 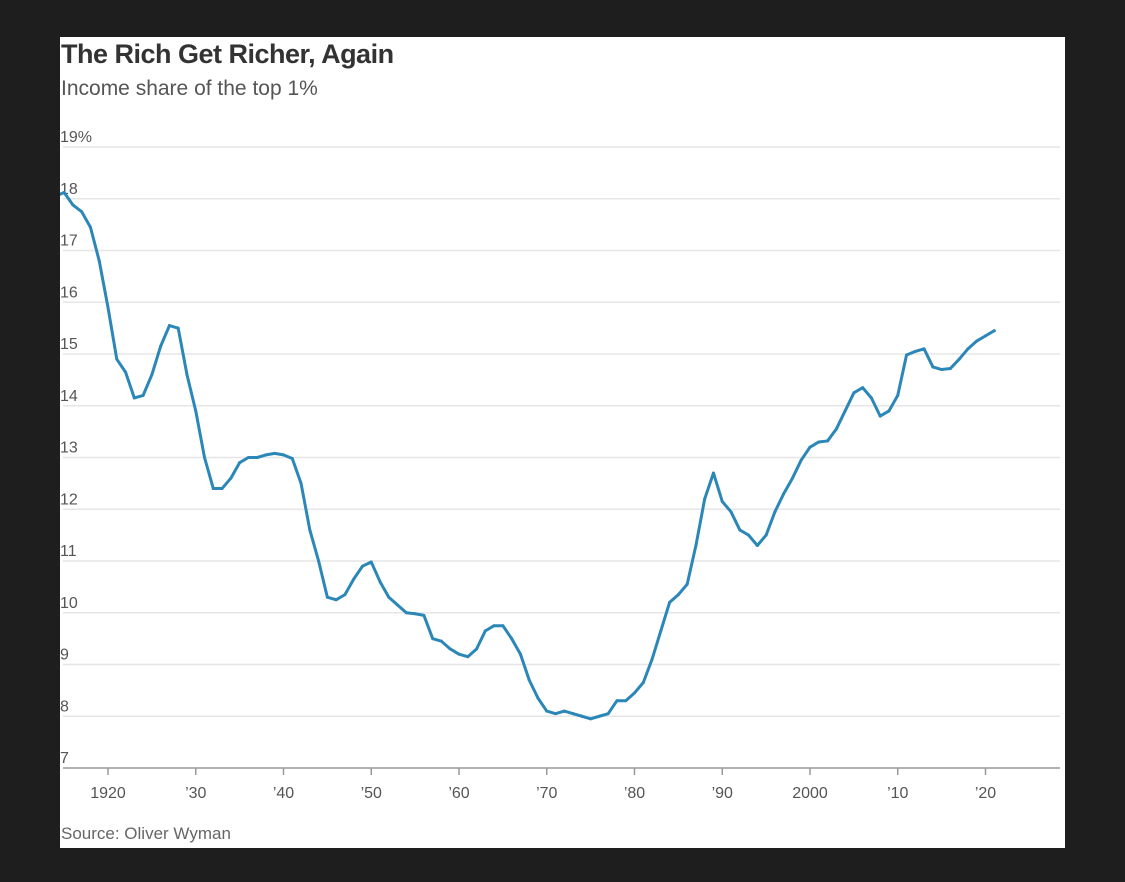 What do you see at coordinates (76, 137) in the screenshot?
I see `y-tick-label: 19%` at bounding box center [76, 137].